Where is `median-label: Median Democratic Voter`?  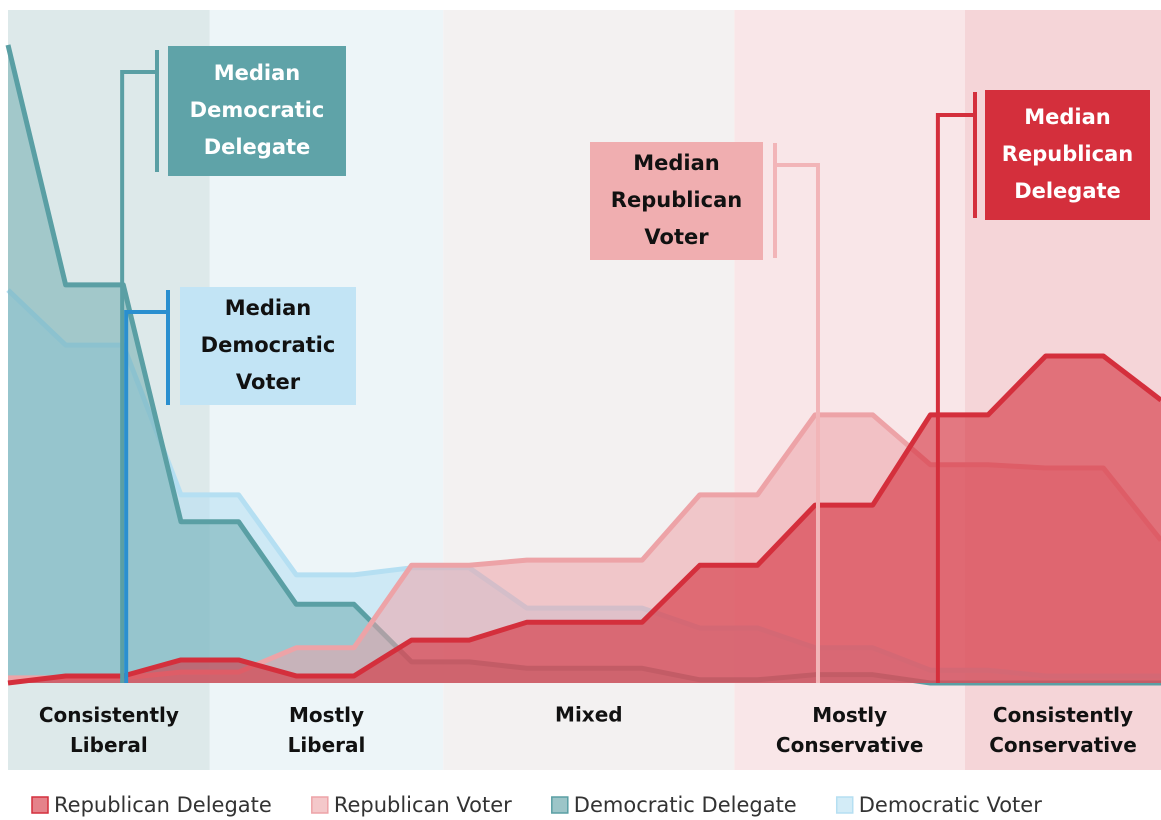 median-label: Median Democratic Voter is located at coordinates (268, 345).